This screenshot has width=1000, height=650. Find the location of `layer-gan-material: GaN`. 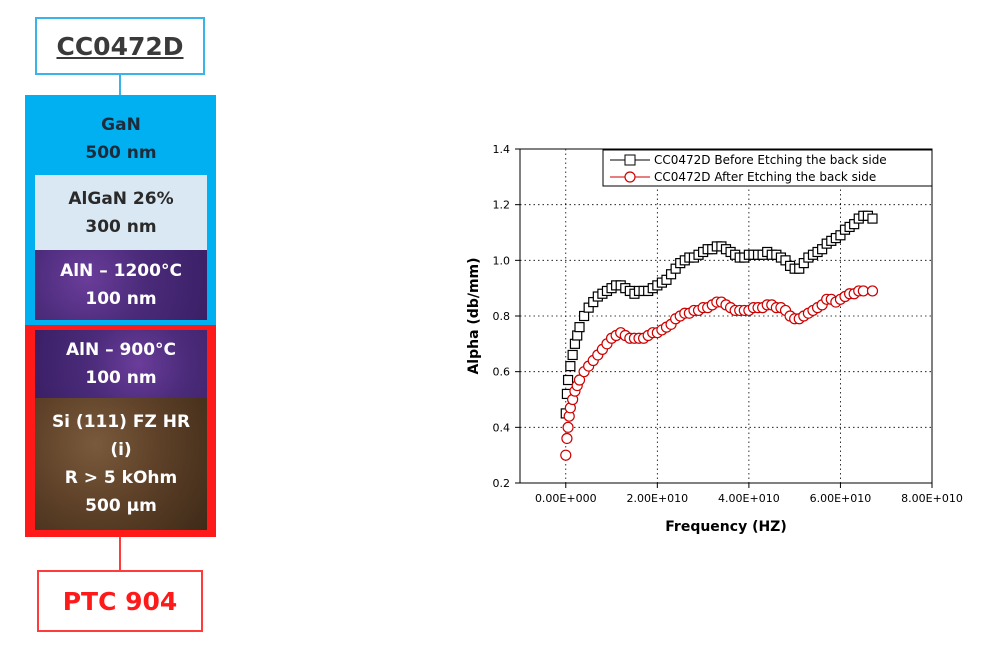

layer-gan-material: GaN is located at coordinates (121, 125).